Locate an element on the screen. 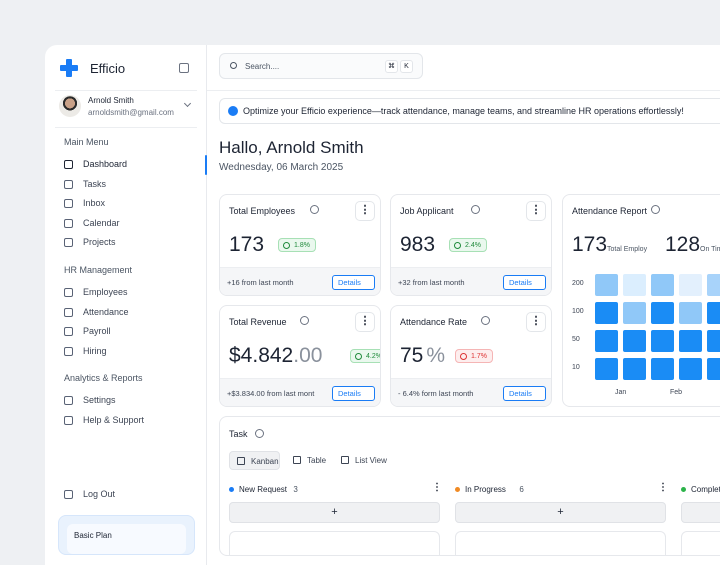 This screenshot has width=720, height=565. stat-value: 128 is located at coordinates (683, 244).